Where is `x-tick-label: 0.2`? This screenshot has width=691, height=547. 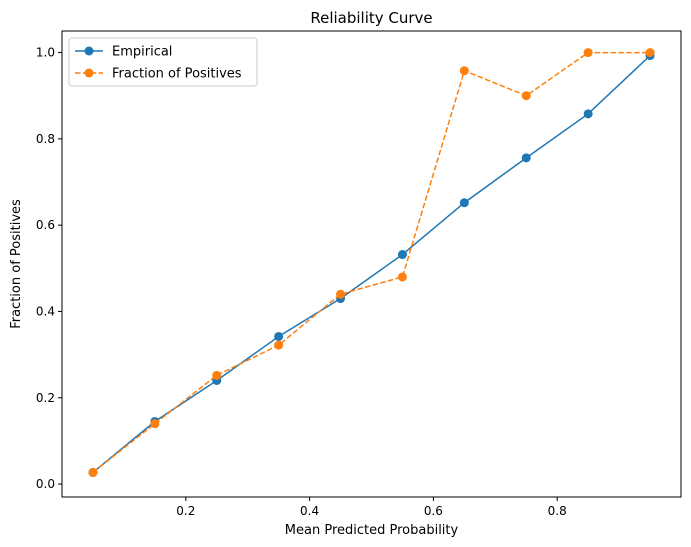 x-tick-label: 0.2 is located at coordinates (185, 511).